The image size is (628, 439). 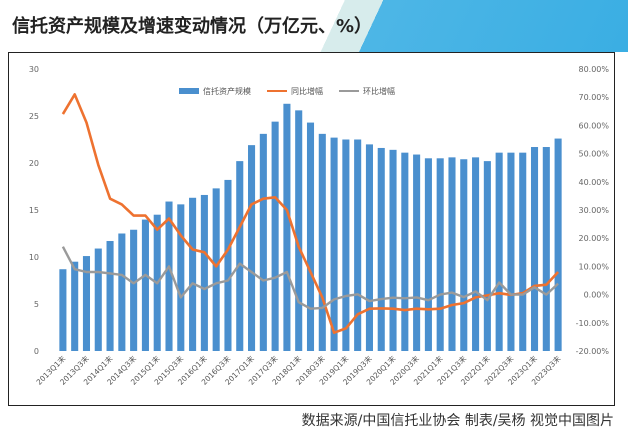 I want to click on legend-label: 信托资产规模, so click(x=227, y=91).